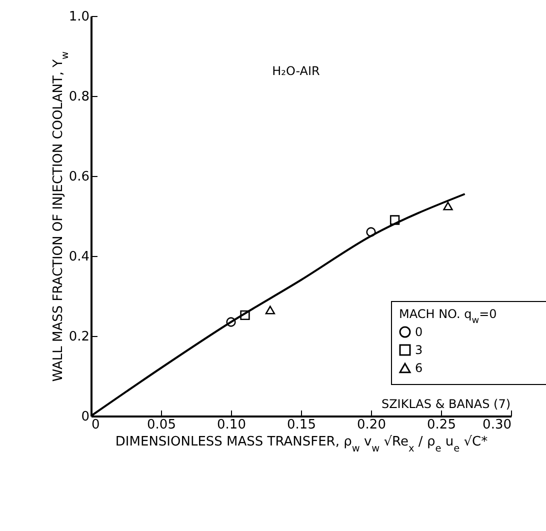 This screenshot has height=531, width=546. What do you see at coordinates (79, 337) in the screenshot?
I see `y-tick-label: 0.2` at bounding box center [79, 337].